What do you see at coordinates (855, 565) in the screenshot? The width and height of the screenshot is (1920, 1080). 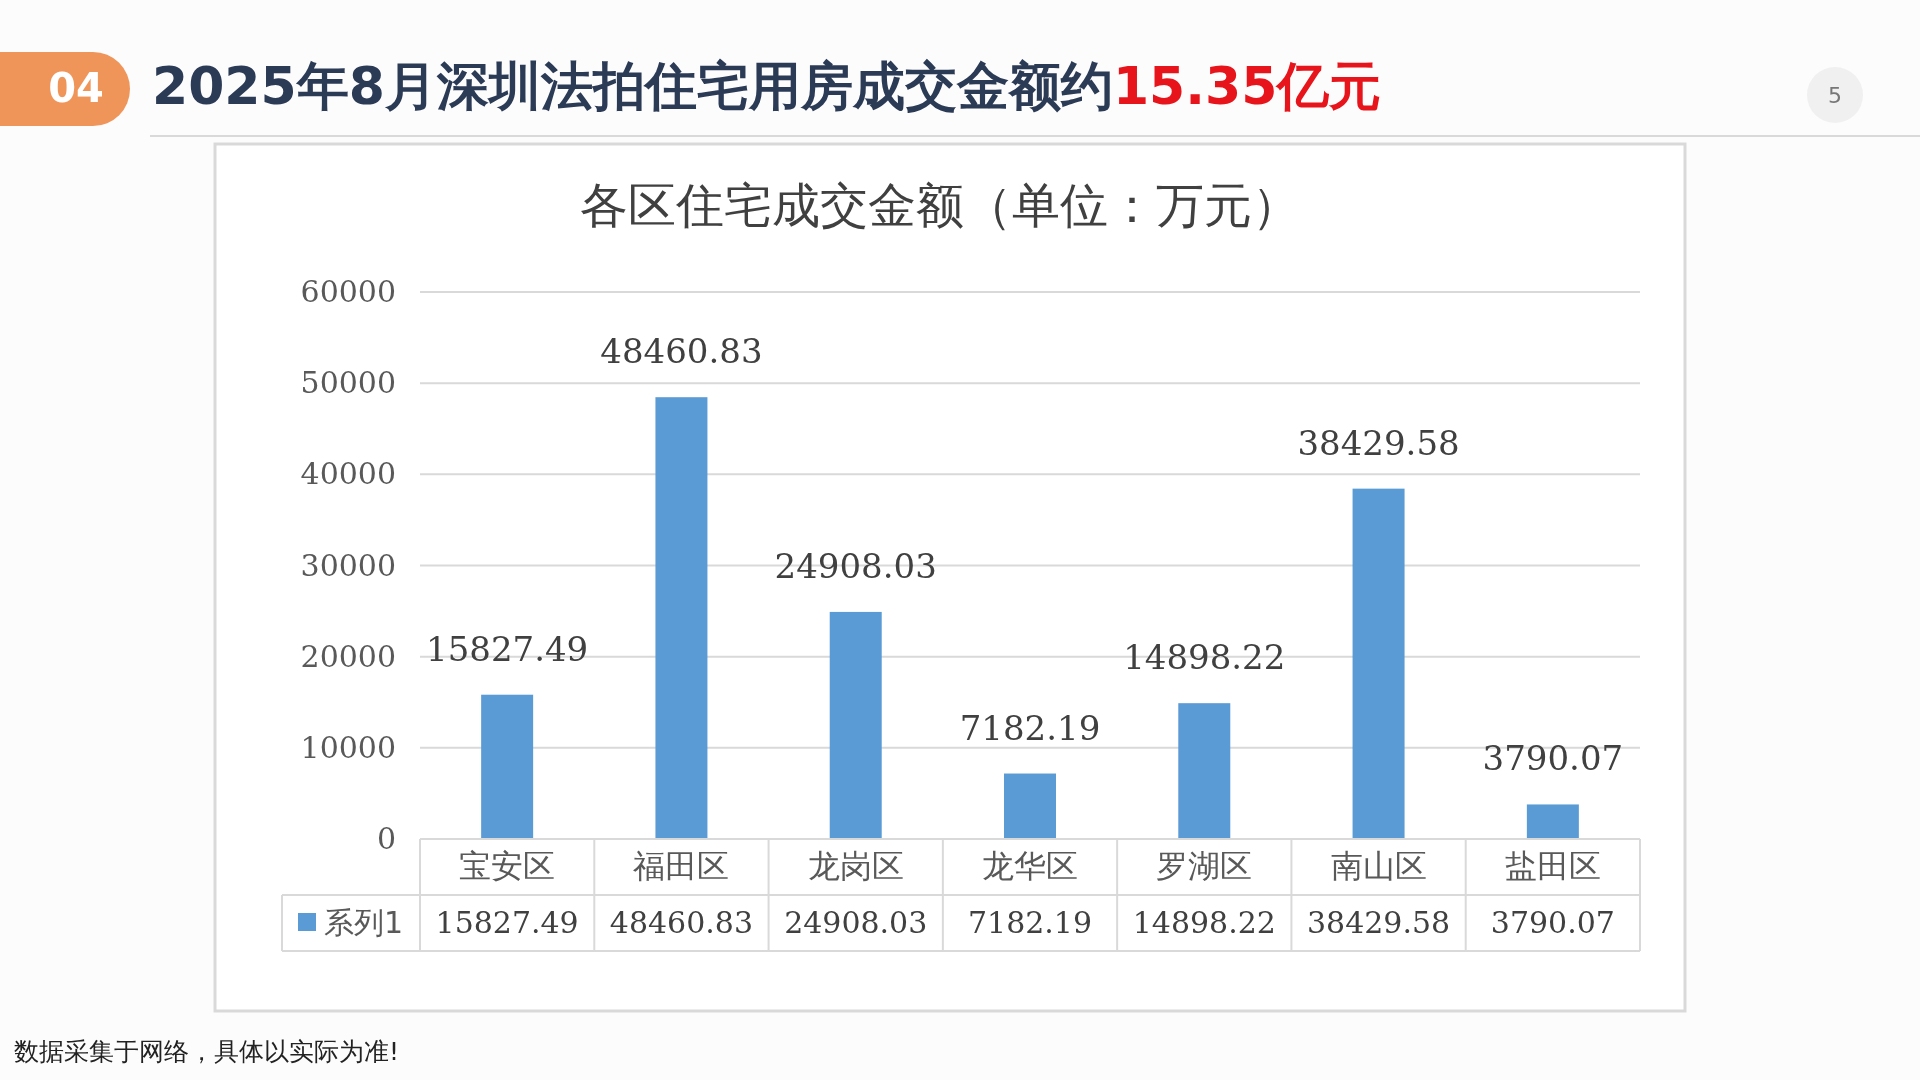 I see `annotation: 24908.03` at bounding box center [855, 565].